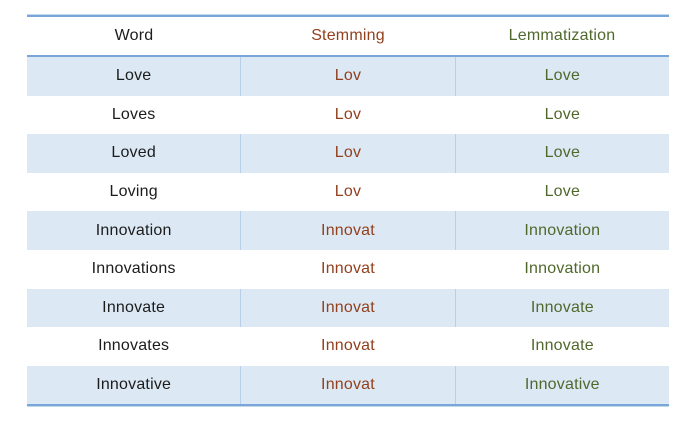 This screenshot has width=696, height=422. I want to click on cell-word: Innovations, so click(133, 269).